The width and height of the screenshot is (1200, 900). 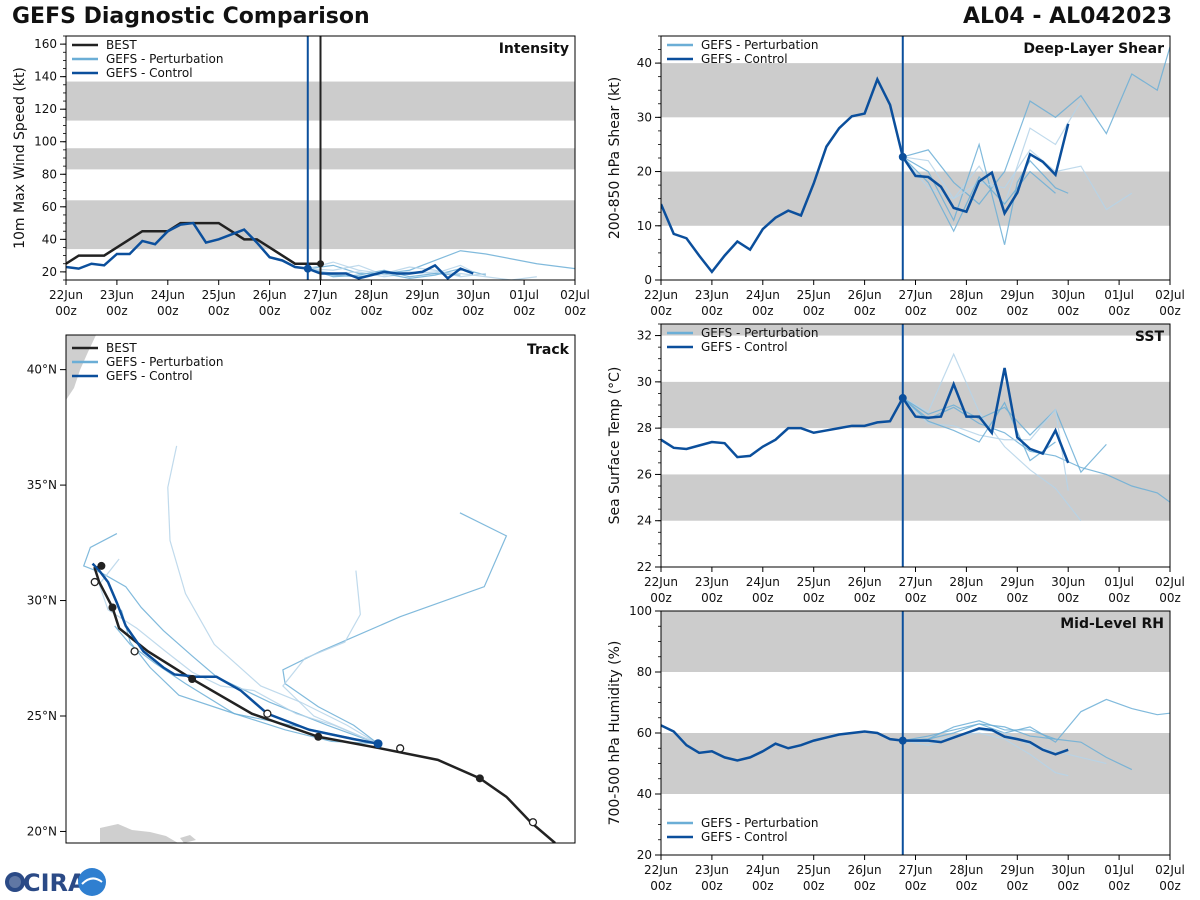 I want to click on sst-frame, so click(x=915, y=445).